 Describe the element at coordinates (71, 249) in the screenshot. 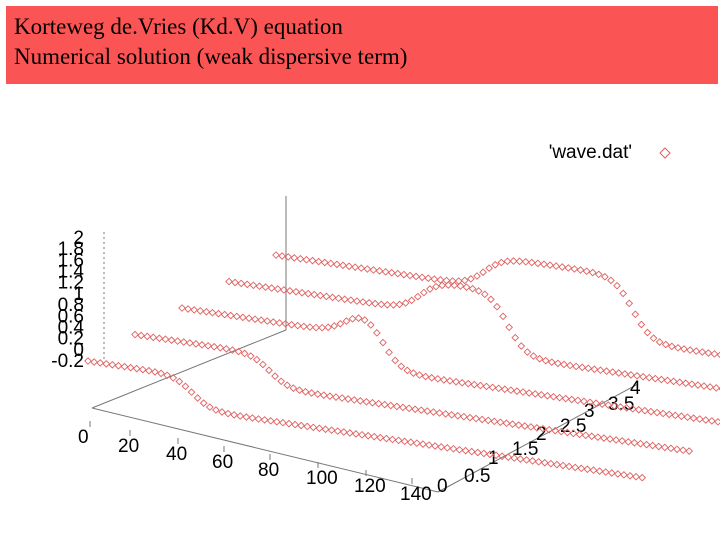

I see `z-tick-label: 1.8` at that location.